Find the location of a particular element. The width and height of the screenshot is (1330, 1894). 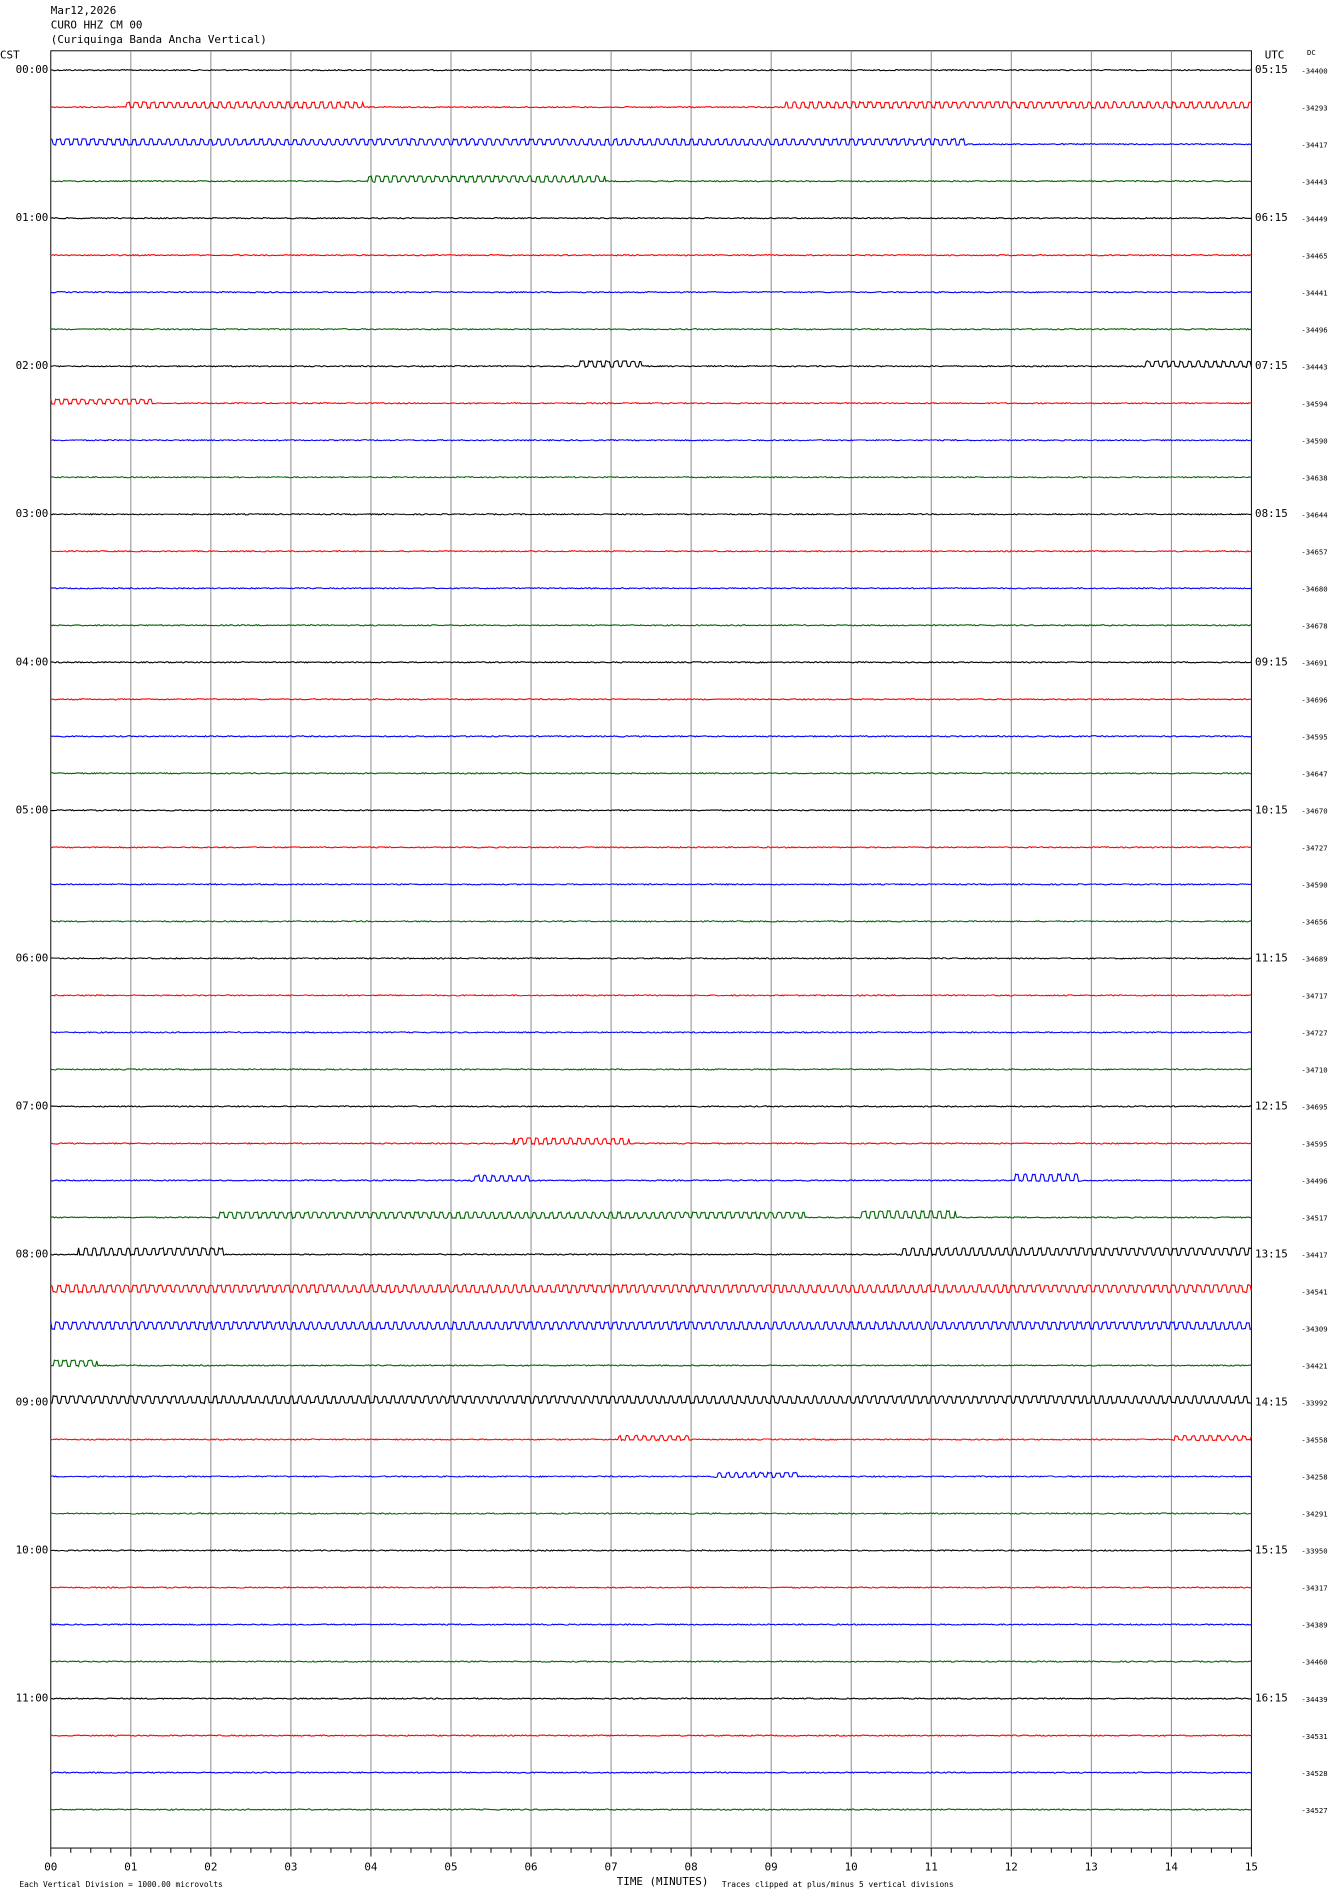

dc-value: -34656 is located at coordinates (1314, 922).